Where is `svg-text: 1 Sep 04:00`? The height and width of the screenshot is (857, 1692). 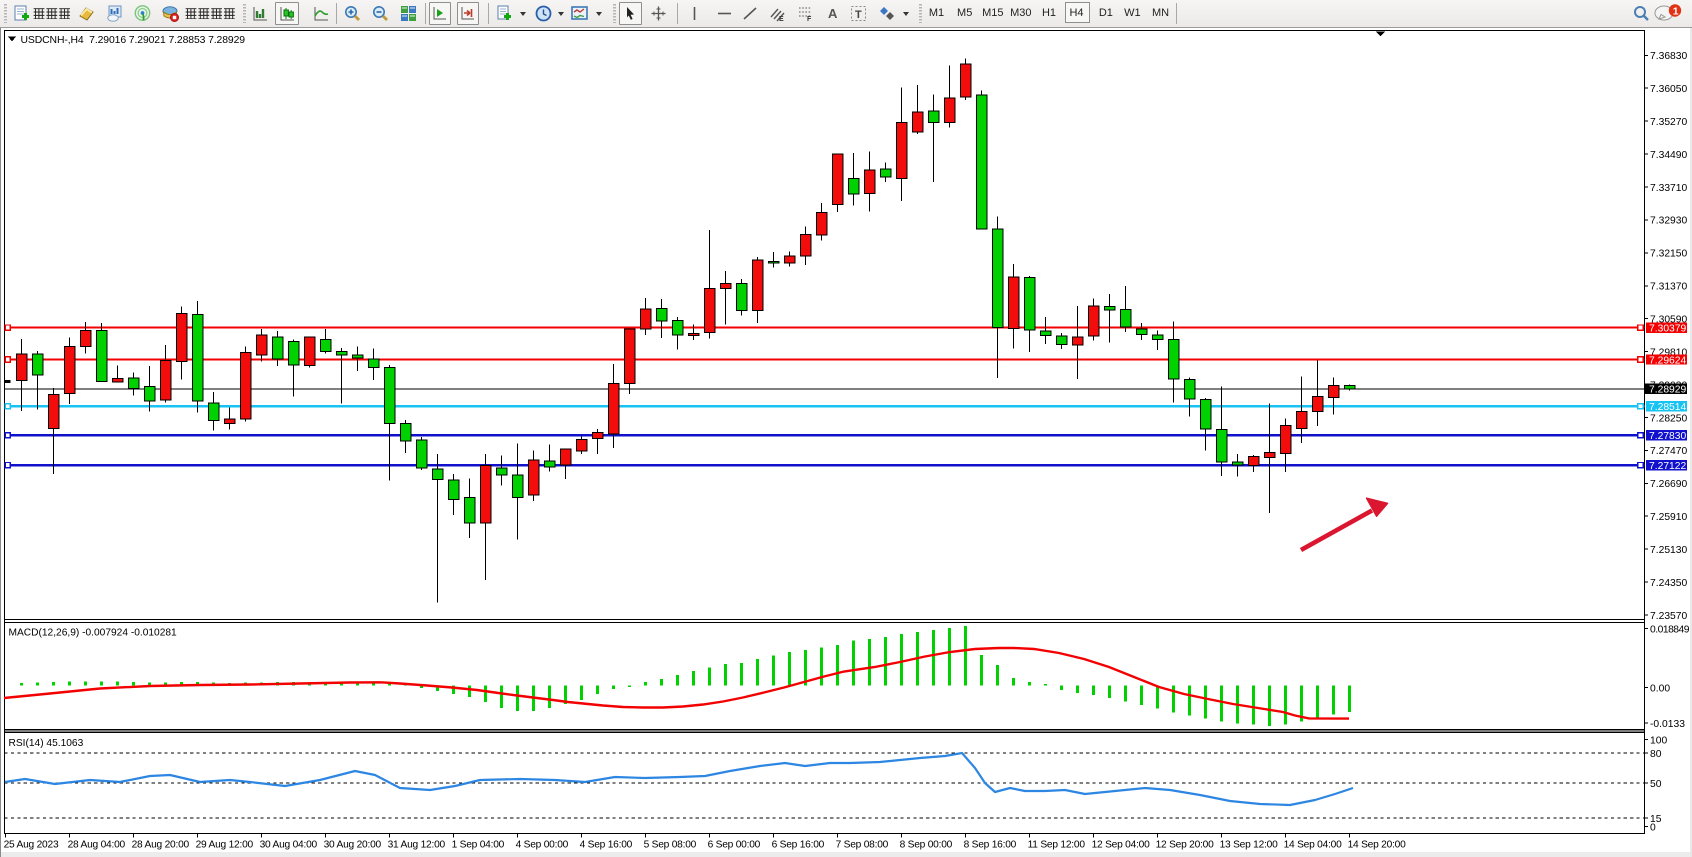 svg-text: 1 Sep 04:00 is located at coordinates (478, 845).